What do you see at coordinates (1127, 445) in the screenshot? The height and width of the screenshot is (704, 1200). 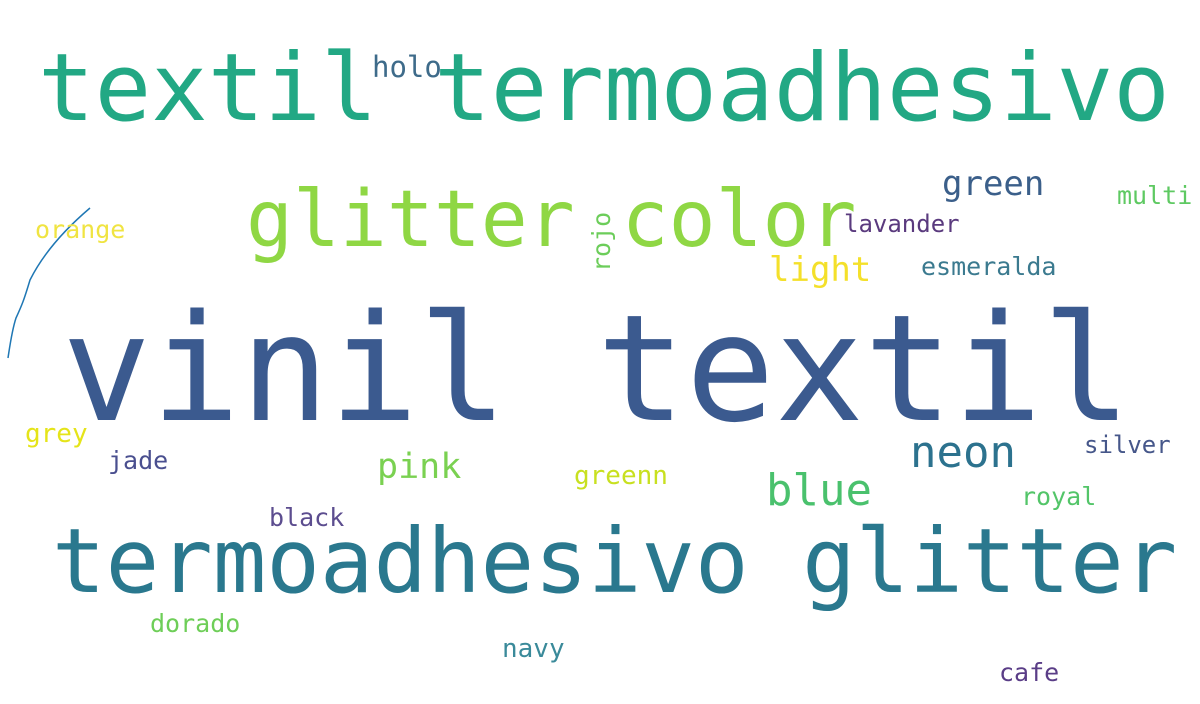 I see `word: silver` at bounding box center [1127, 445].